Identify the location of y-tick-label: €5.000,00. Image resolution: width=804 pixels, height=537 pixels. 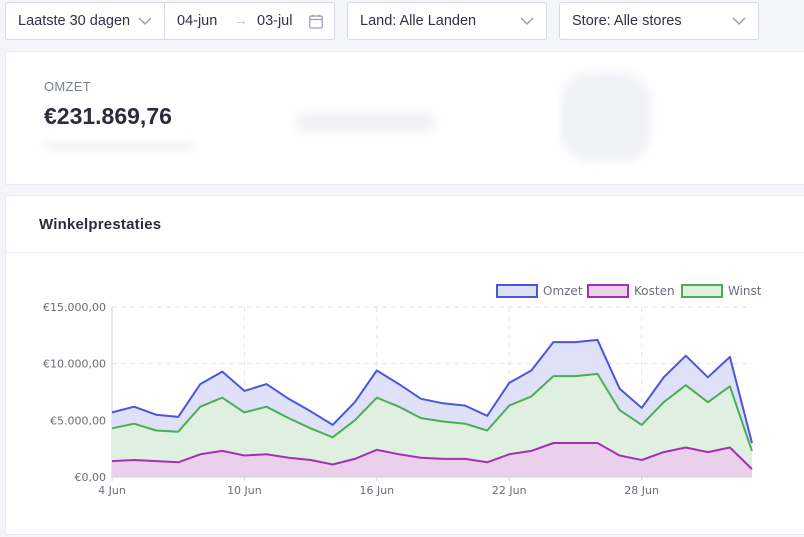
(78, 420).